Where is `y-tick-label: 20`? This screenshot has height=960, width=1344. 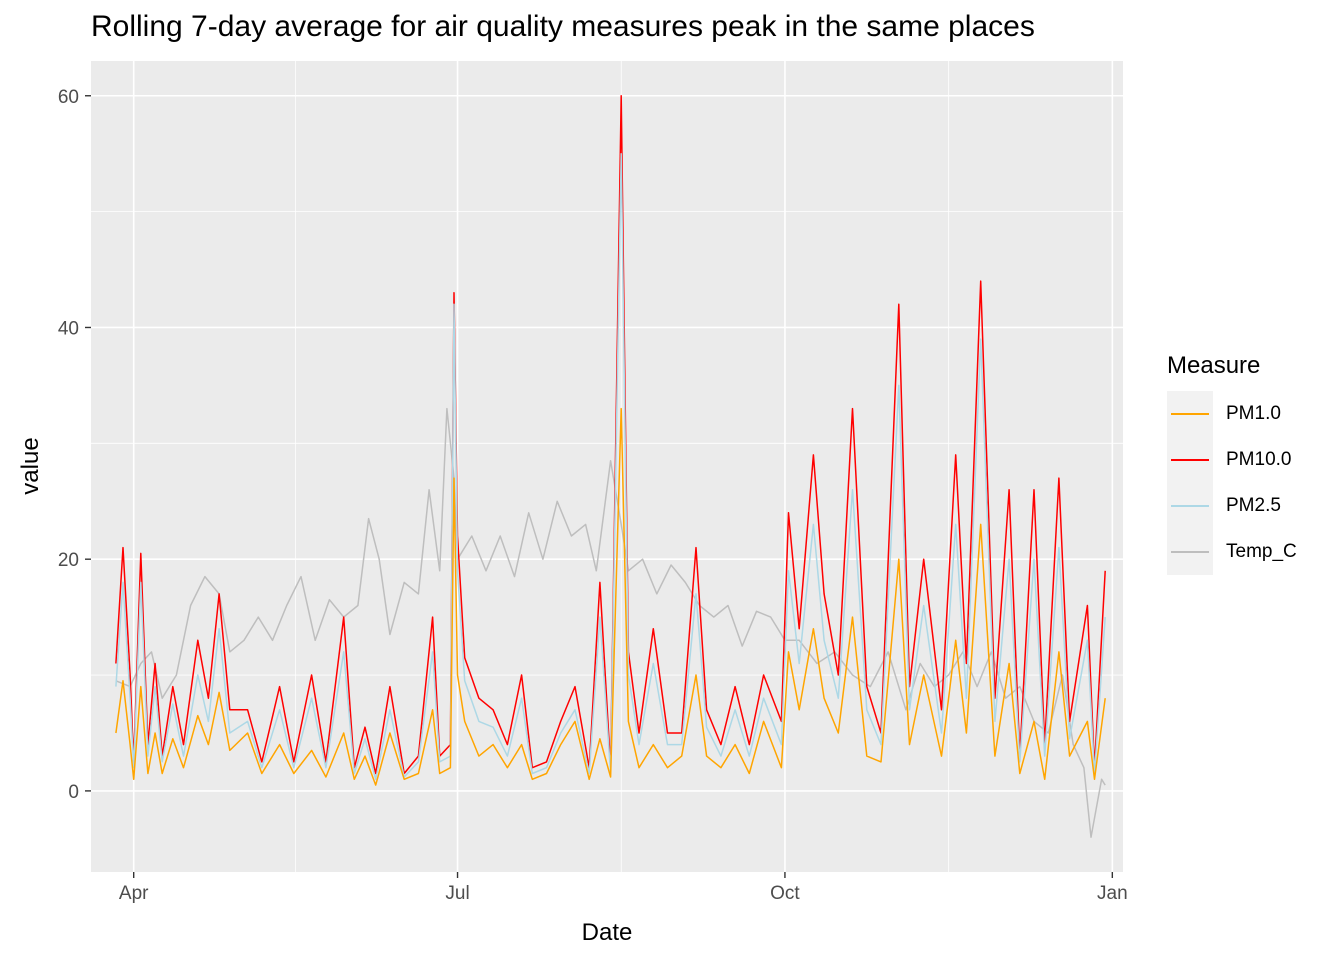
y-tick-label: 20 is located at coordinates (68, 560).